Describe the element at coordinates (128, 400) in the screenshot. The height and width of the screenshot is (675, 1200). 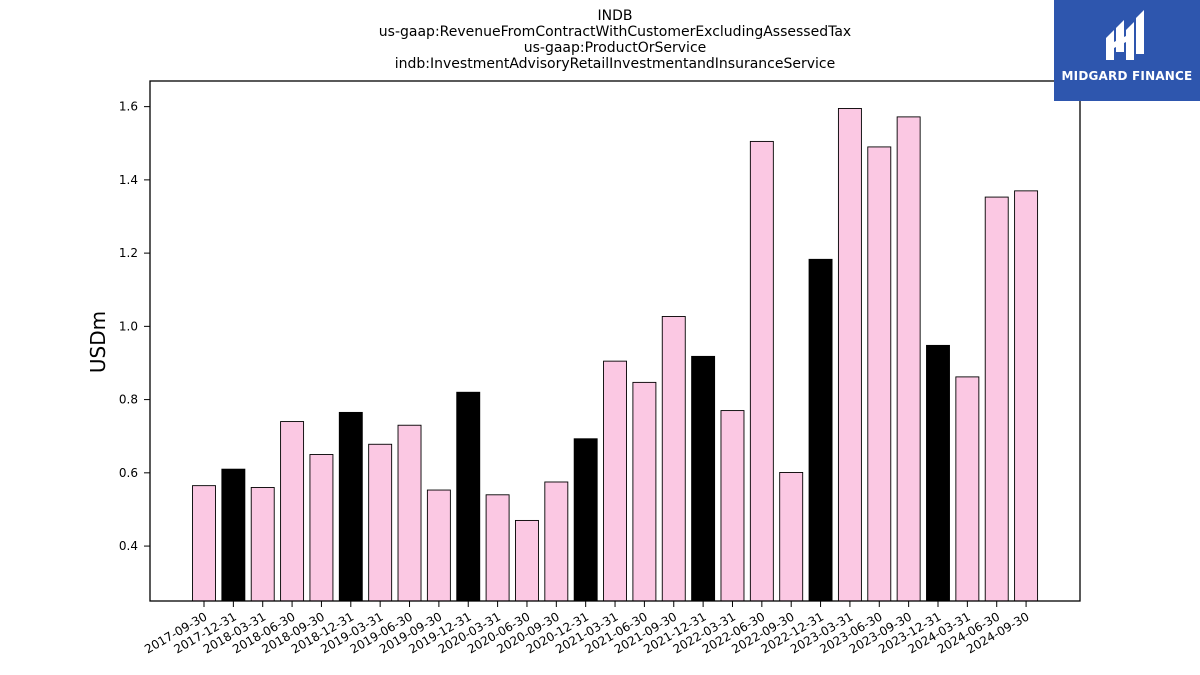
I see `y-tick-label: 0.8` at that location.